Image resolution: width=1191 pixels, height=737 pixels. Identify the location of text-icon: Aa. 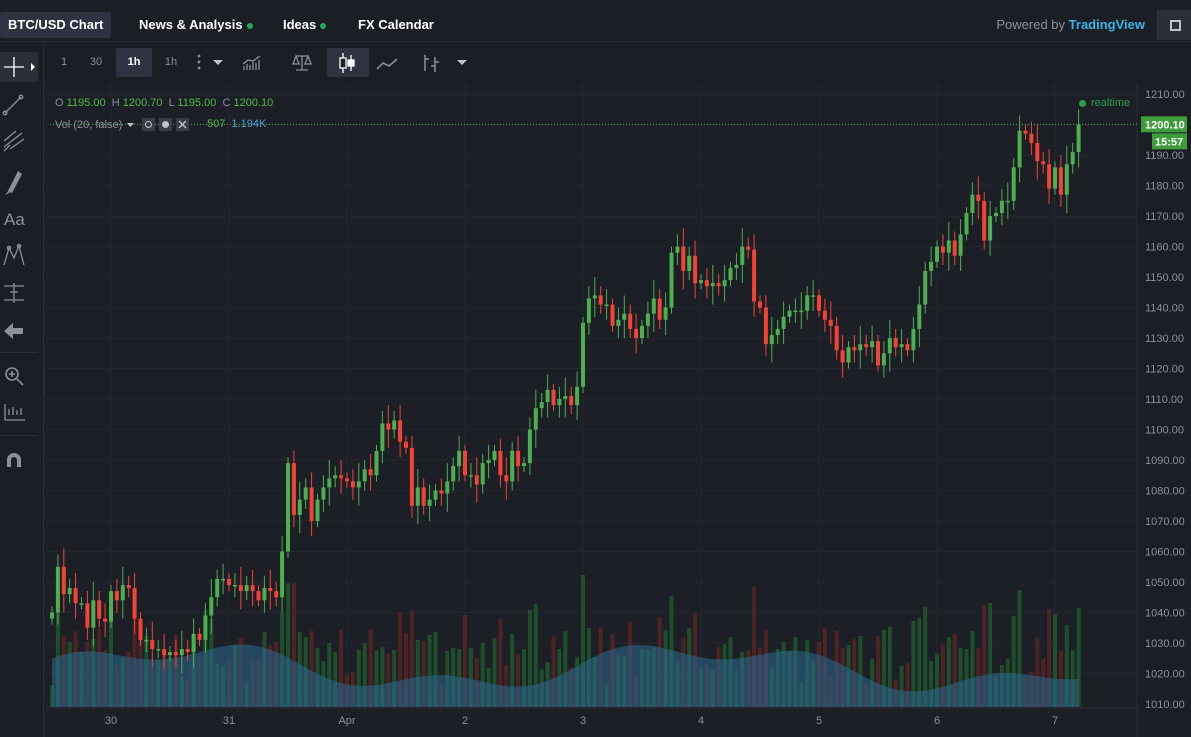
(14, 219).